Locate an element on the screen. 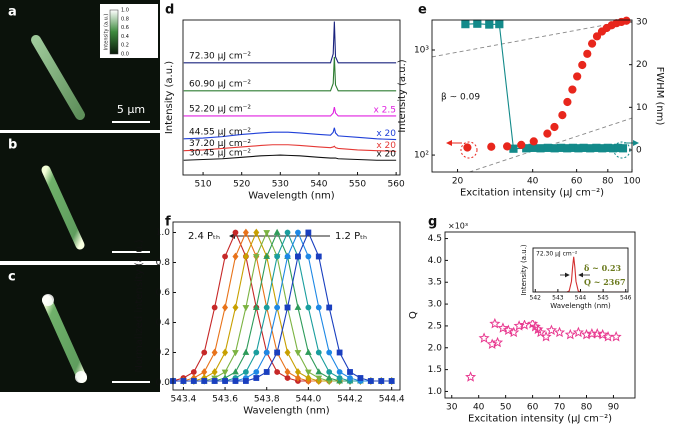 Image resolution: width=685 pixels, height=426 pixels. x-tick-label: 560 is located at coordinates (396, 185).